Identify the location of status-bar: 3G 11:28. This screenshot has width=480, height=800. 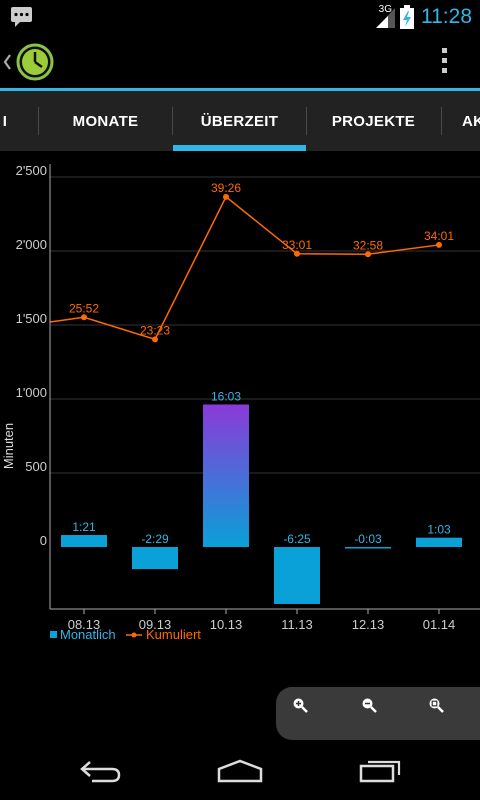
(240, 16).